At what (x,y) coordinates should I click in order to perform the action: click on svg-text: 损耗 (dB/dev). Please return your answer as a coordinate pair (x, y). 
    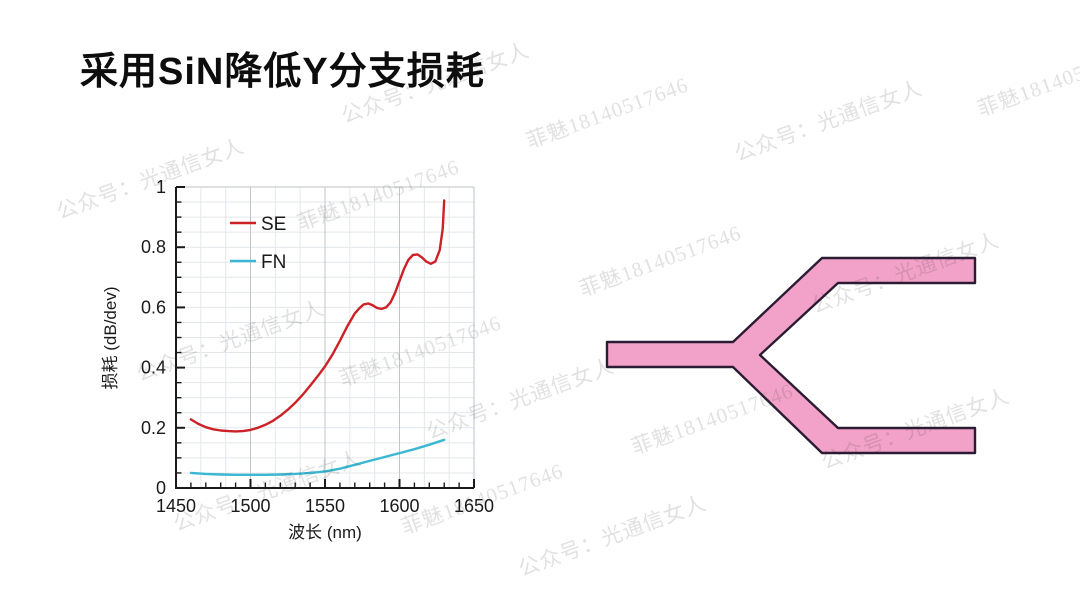
    Looking at the image, I should click on (110, 338).